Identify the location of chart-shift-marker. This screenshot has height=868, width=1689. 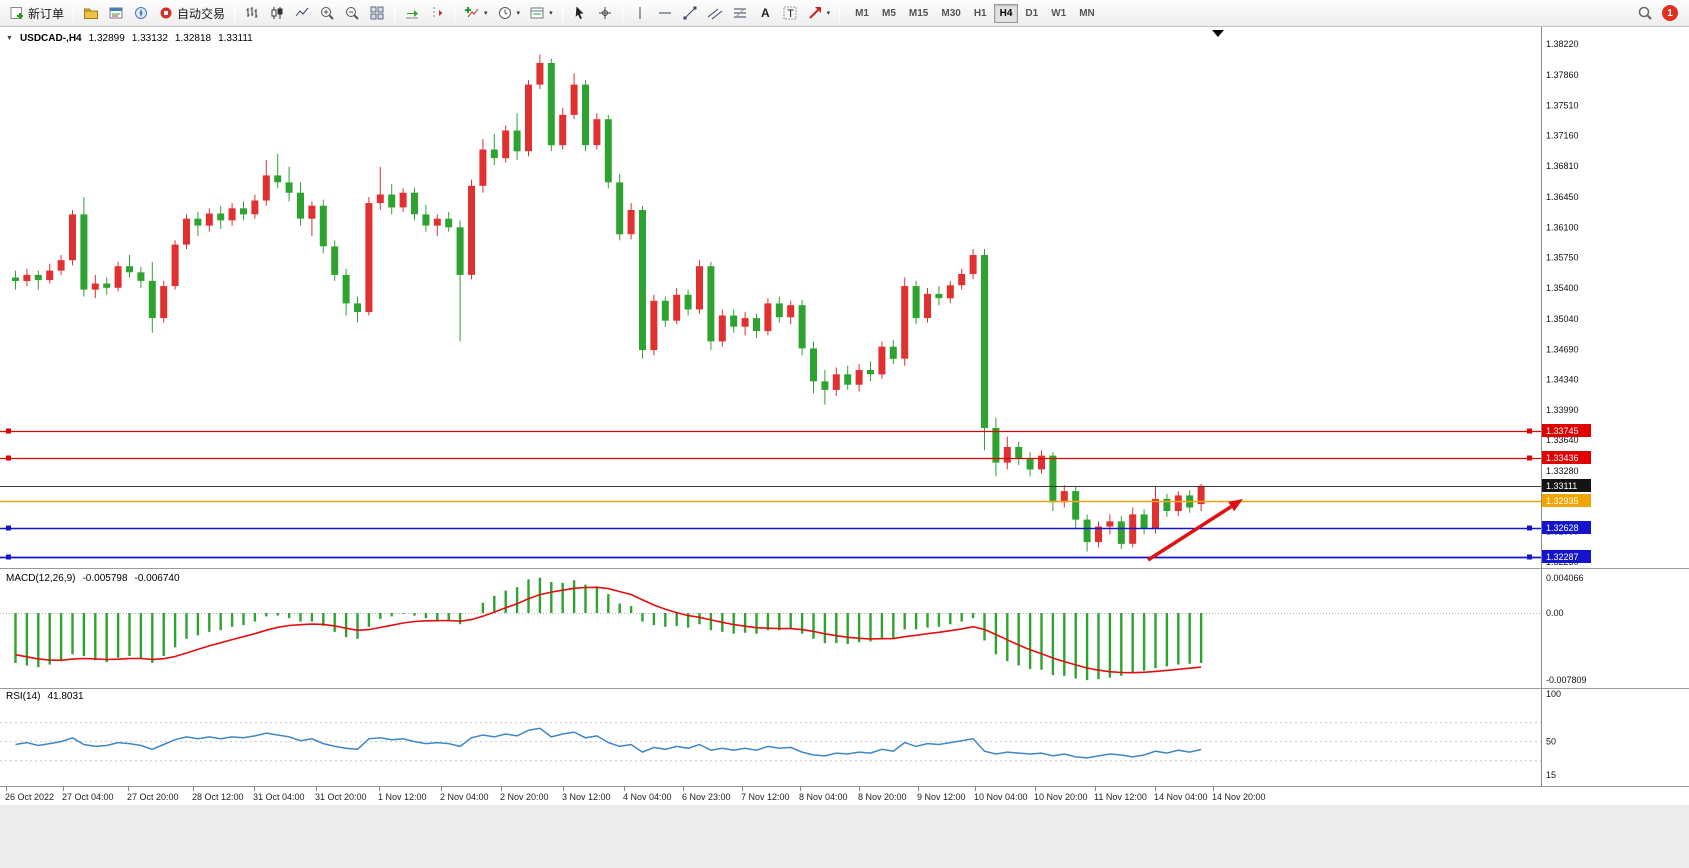
(1218, 33).